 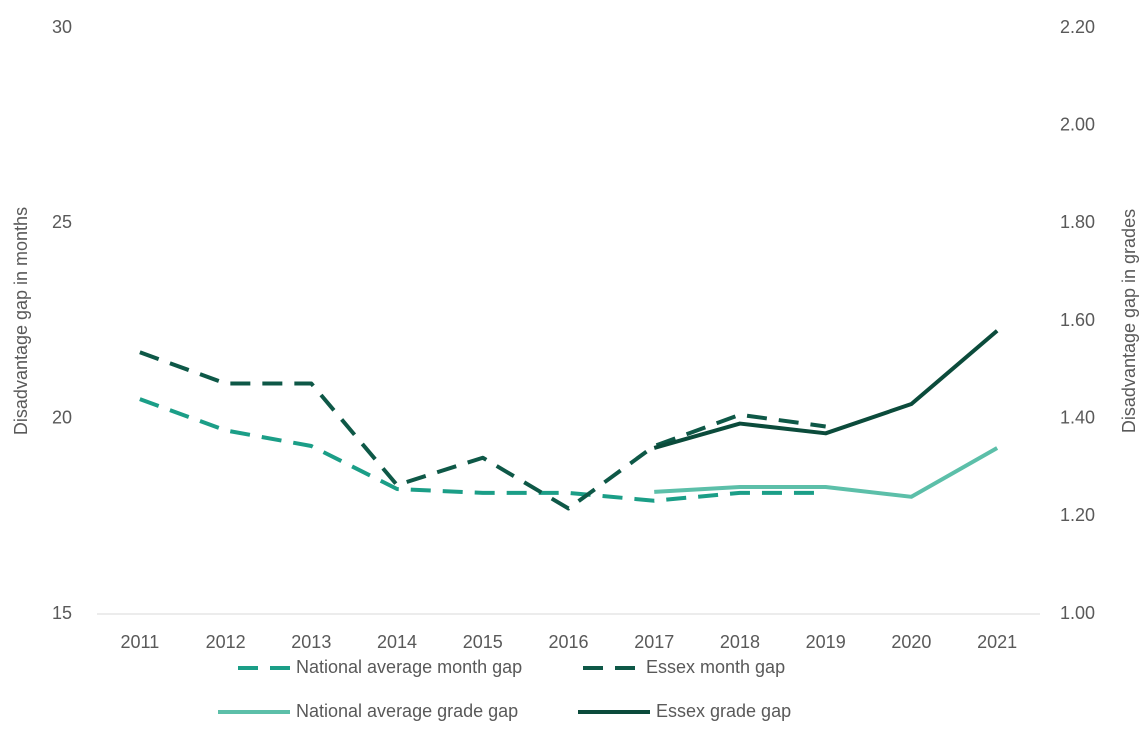 I want to click on y-tick-label: 30, so click(x=62, y=27).